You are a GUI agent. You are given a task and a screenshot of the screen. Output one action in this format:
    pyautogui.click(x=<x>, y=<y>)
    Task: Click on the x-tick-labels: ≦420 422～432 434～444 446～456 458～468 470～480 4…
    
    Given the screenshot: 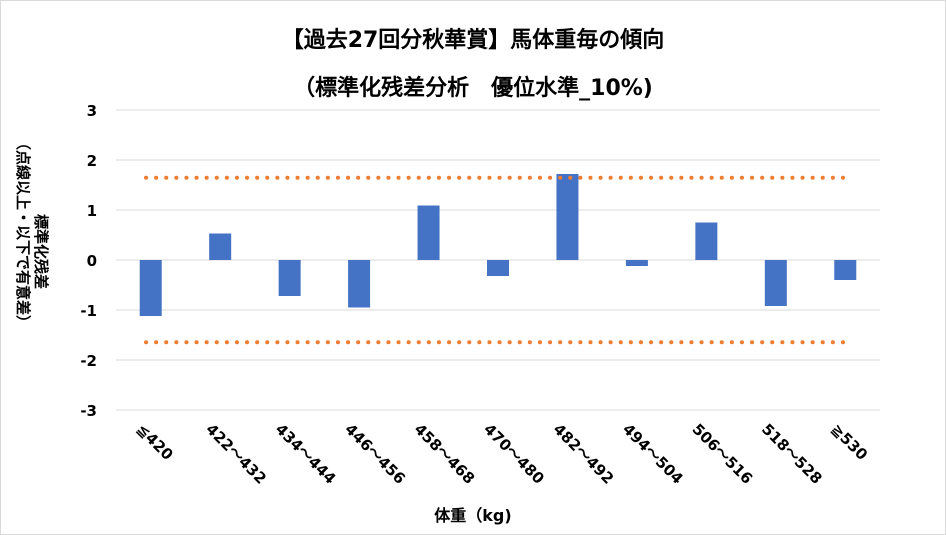 What is the action you would take?
    pyautogui.click(x=502, y=454)
    